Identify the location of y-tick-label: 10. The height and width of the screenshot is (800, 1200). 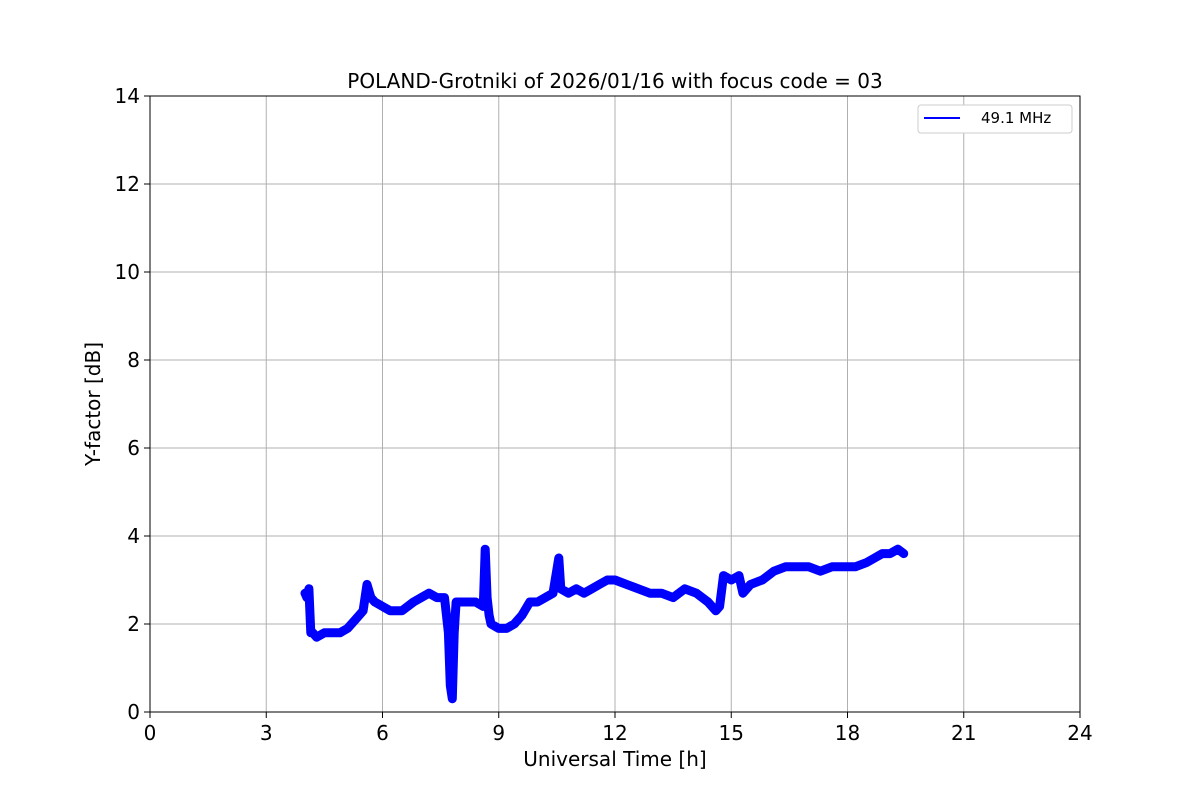
(127, 272).